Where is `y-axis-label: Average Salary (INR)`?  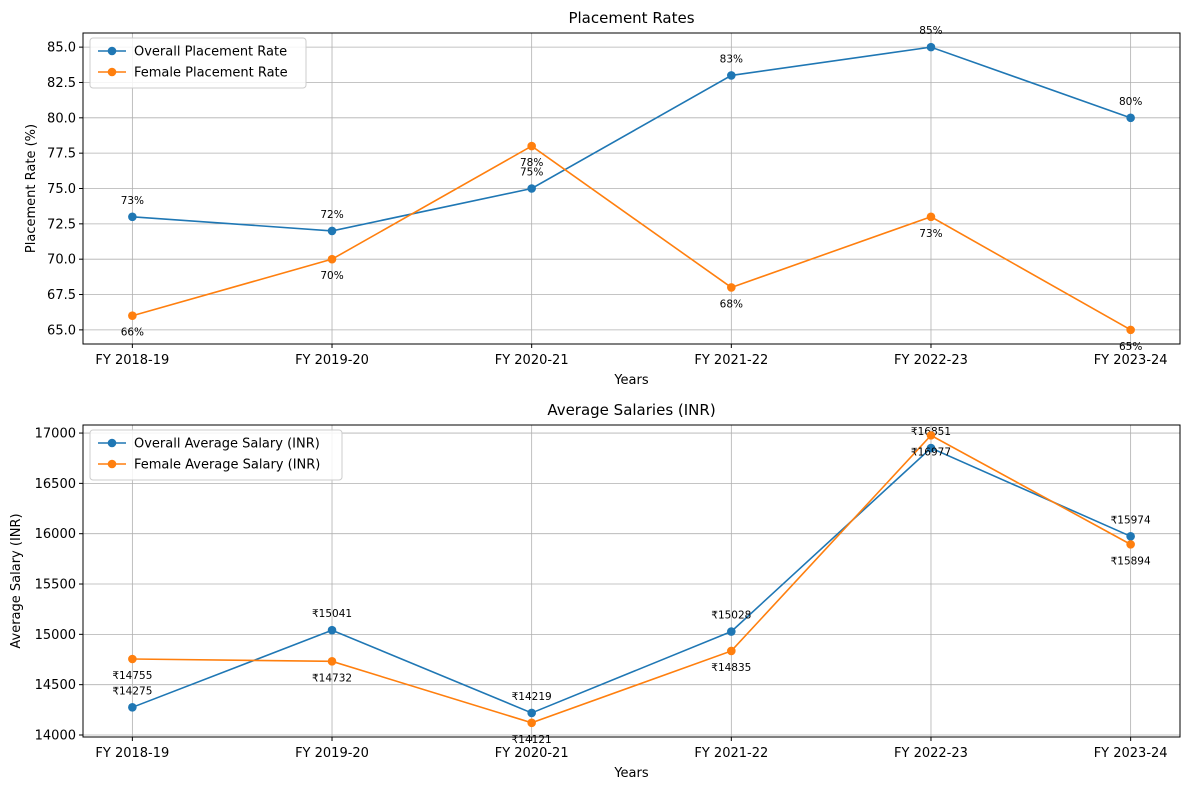
y-axis-label: Average Salary (INR) is located at coordinates (16, 580).